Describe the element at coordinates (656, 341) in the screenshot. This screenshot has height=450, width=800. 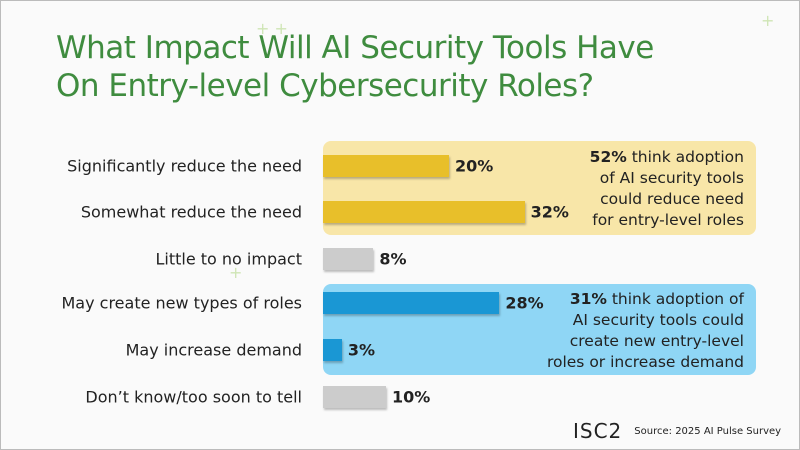
I see `callout-line: create new entry-level` at that location.